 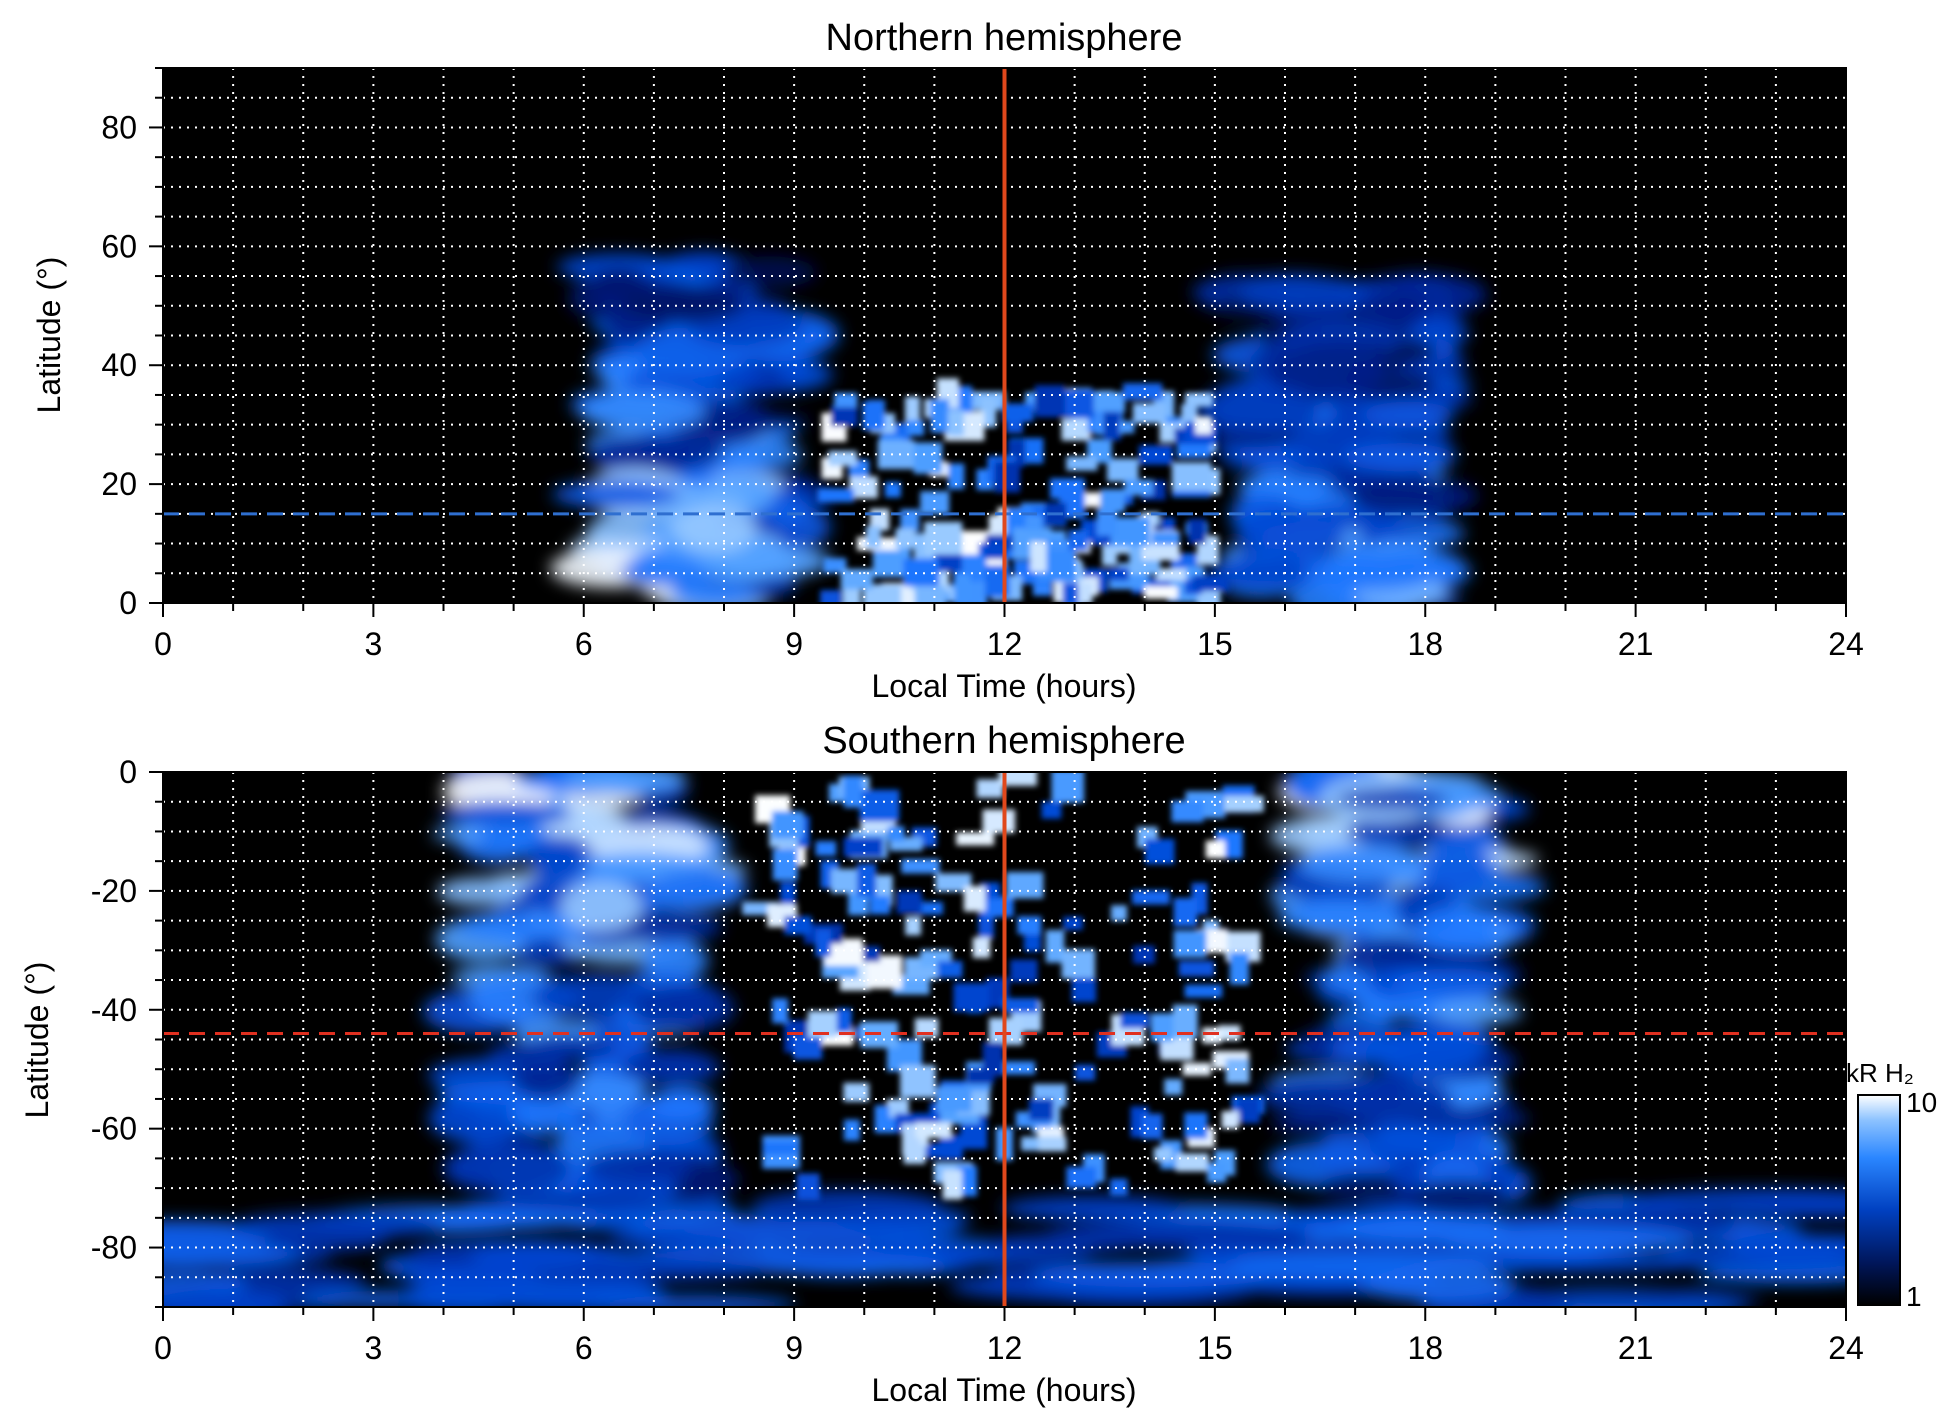 What do you see at coordinates (114, 1248) in the screenshot?
I see `y-tick-label: -80` at bounding box center [114, 1248].